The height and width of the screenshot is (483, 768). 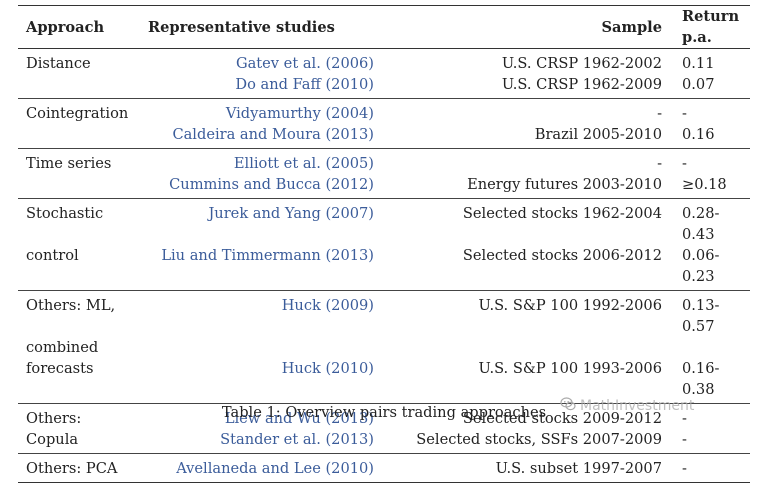 What do you see at coordinates (241, 27) in the screenshot?
I see `header-studies: Representative studies` at bounding box center [241, 27].